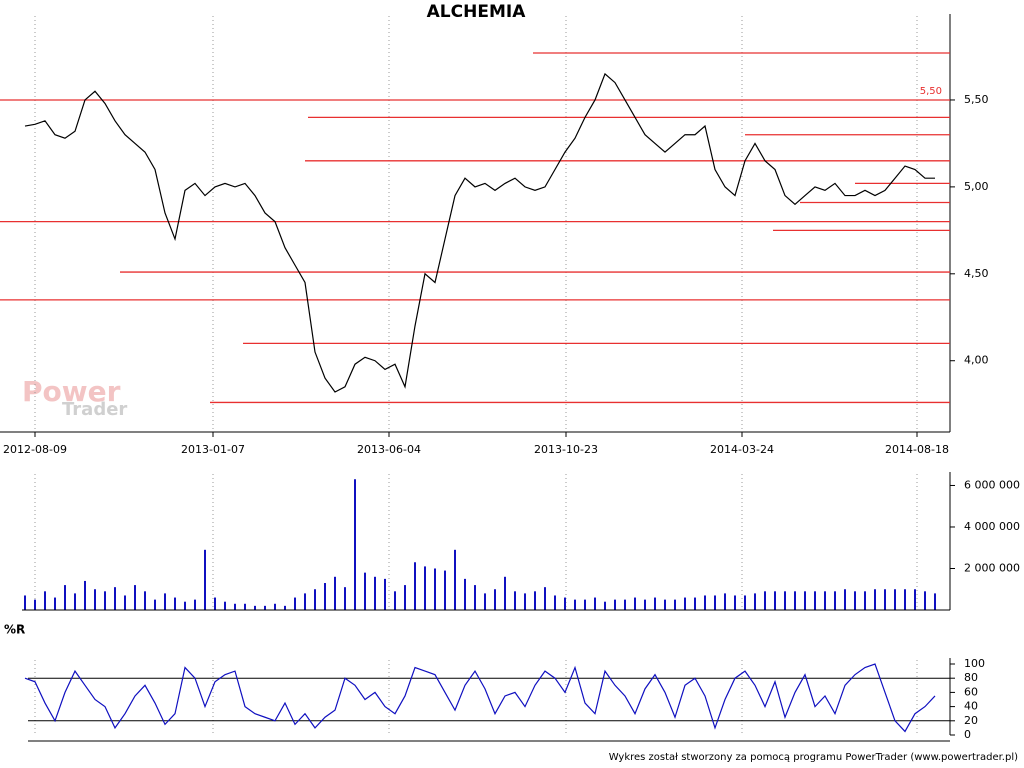 Image resolution: width=1024 pixels, height=768 pixels. I want to click on x-tick-label: 2014-03-24, so click(742, 449).